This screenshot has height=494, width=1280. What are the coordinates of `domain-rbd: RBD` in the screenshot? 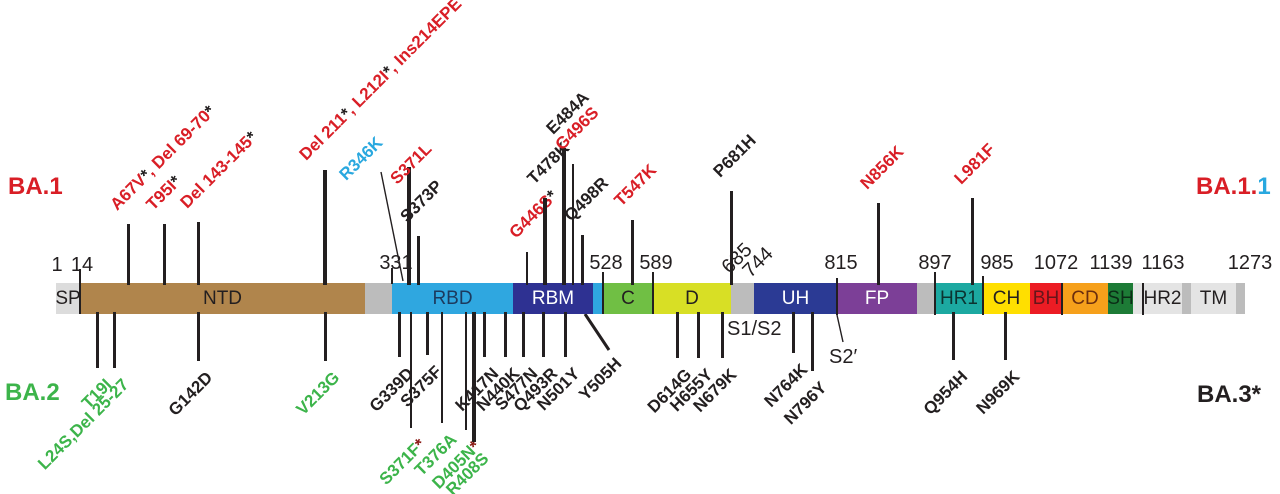 It's located at (452, 298).